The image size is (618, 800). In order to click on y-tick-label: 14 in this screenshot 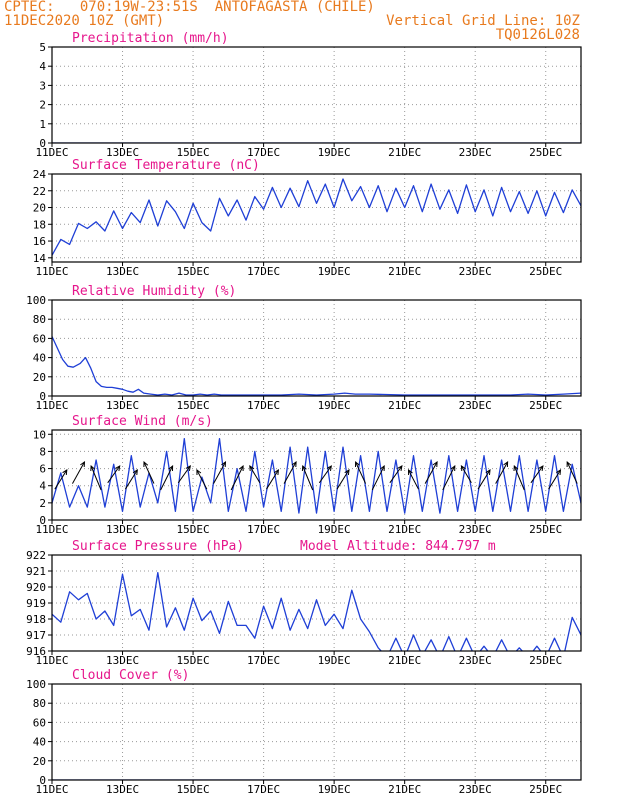, I will do `click(40, 258)`.